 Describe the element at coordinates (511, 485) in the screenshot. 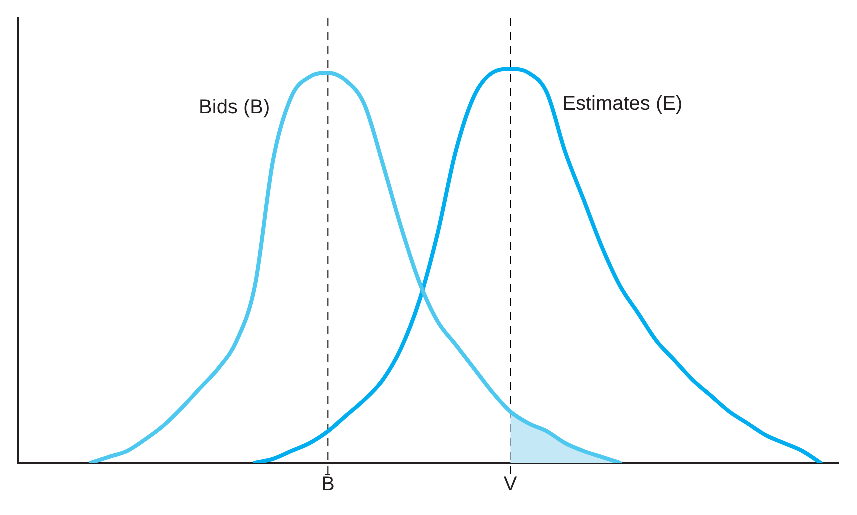

I see `x-tick-label: V` at that location.